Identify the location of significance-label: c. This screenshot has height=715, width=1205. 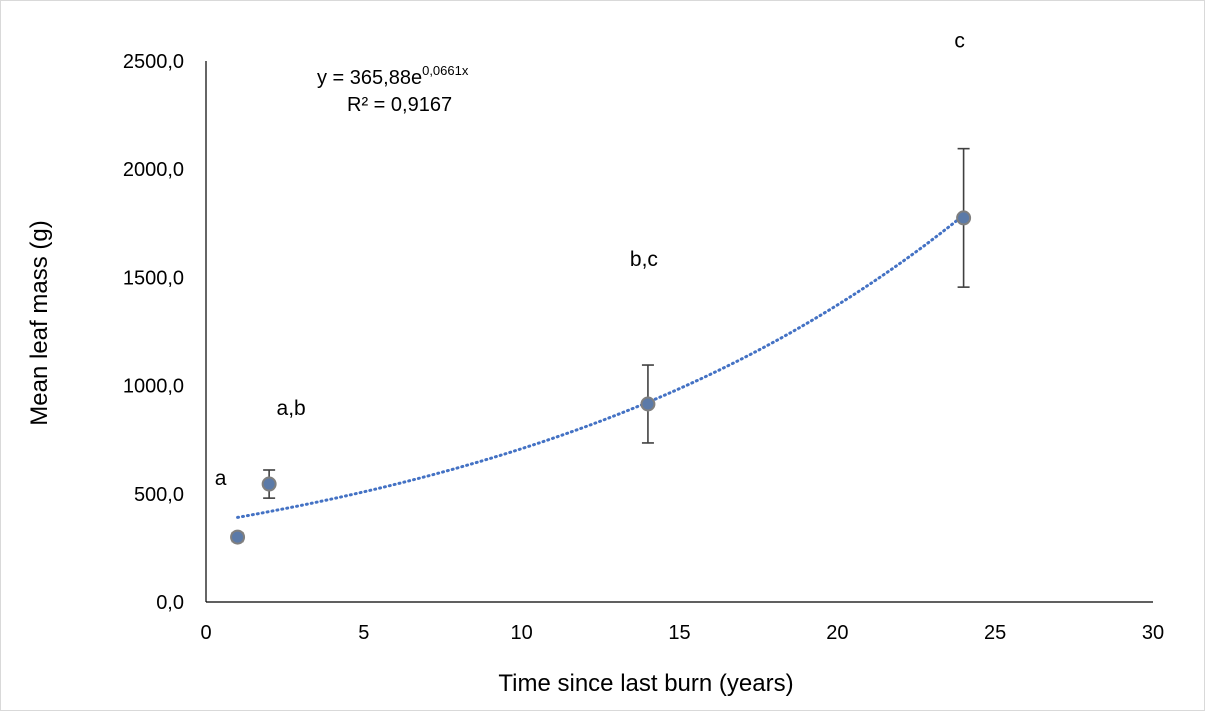
(959, 41).